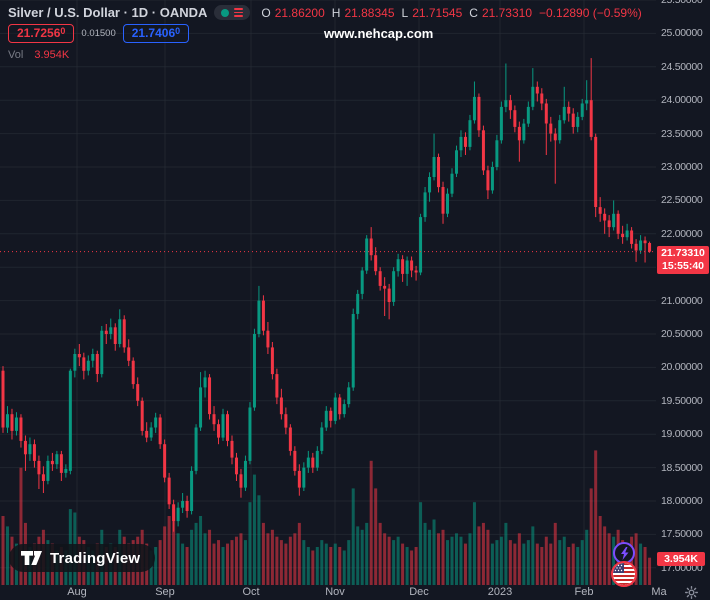 This screenshot has height=600, width=710. I want to click on low-label: L, so click(405, 12).